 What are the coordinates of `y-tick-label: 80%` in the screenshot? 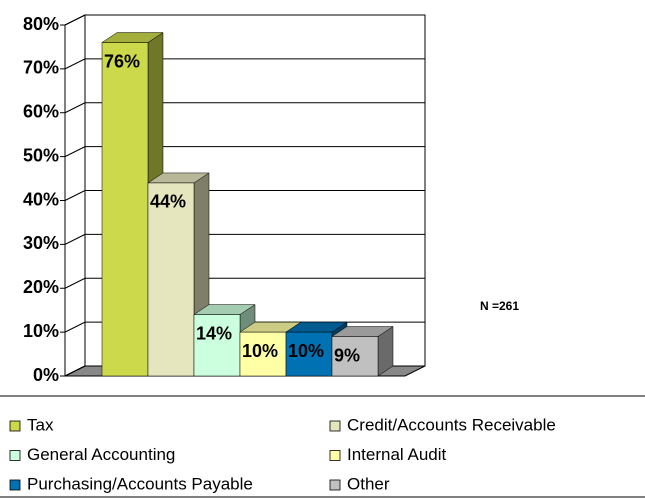 It's located at (41, 24).